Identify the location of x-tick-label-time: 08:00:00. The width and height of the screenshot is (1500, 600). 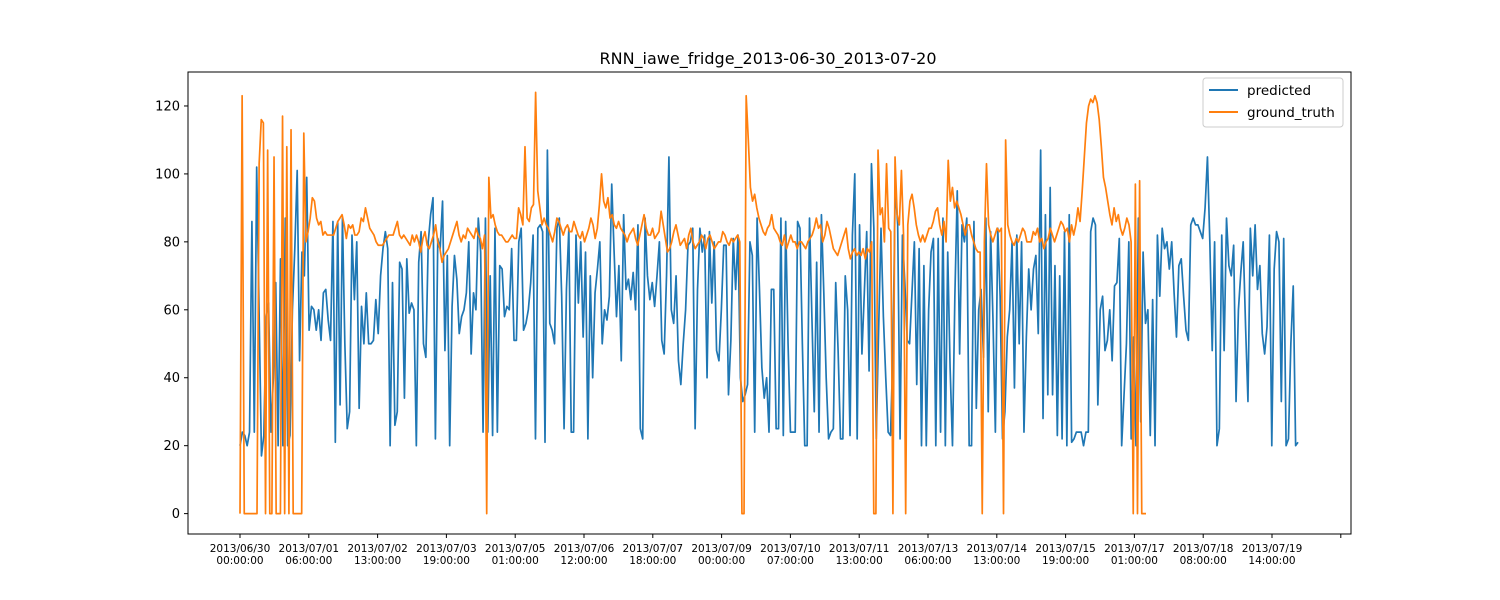
(1203, 561).